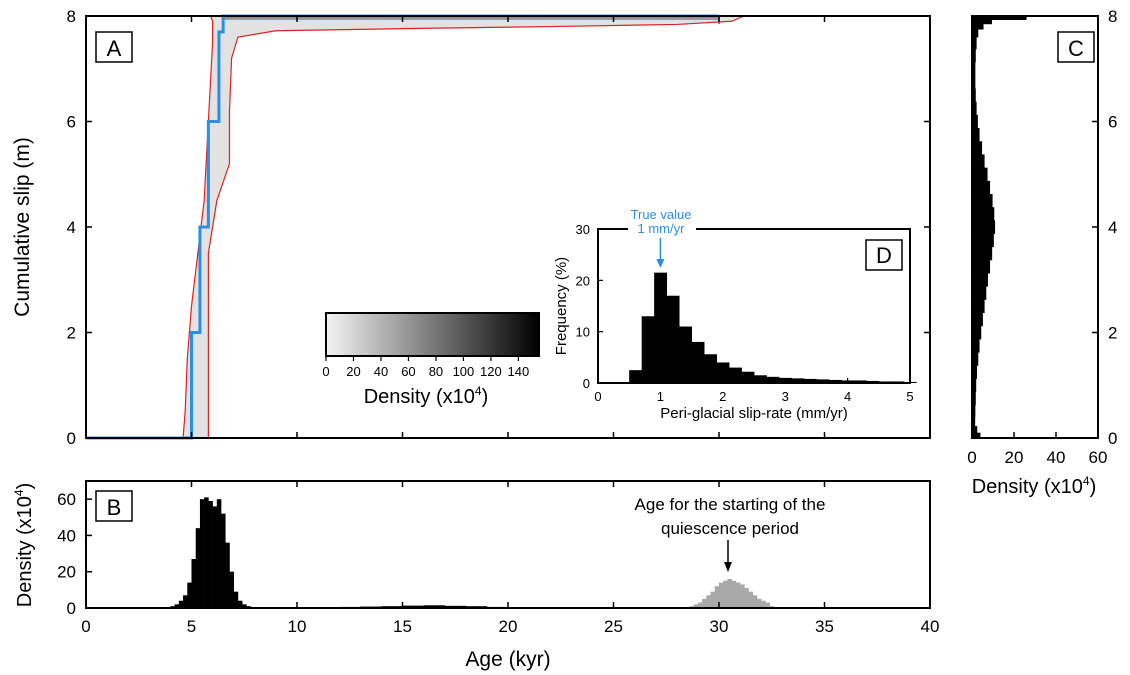 This screenshot has width=1130, height=675. Describe the element at coordinates (1042, 237) in the screenshot. I see `panel-c-axes: 0 2 4 6 8 0 20 40 60` at that location.